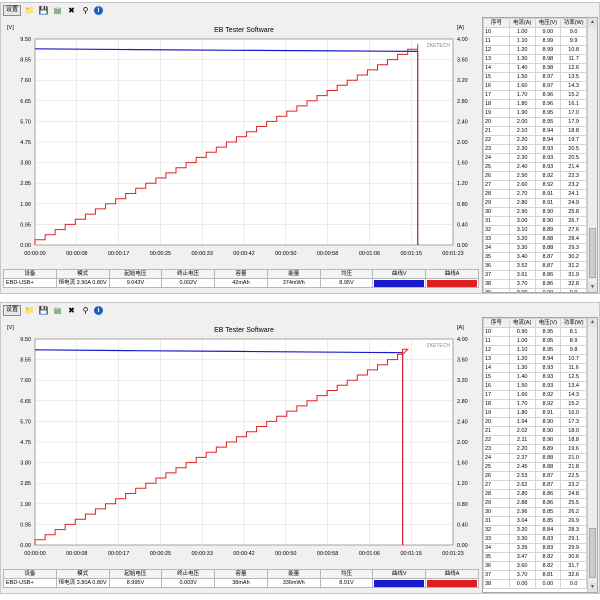 This screenshot has width=600, height=600. I want to click on table-cell: 30.2, so click(573, 257).